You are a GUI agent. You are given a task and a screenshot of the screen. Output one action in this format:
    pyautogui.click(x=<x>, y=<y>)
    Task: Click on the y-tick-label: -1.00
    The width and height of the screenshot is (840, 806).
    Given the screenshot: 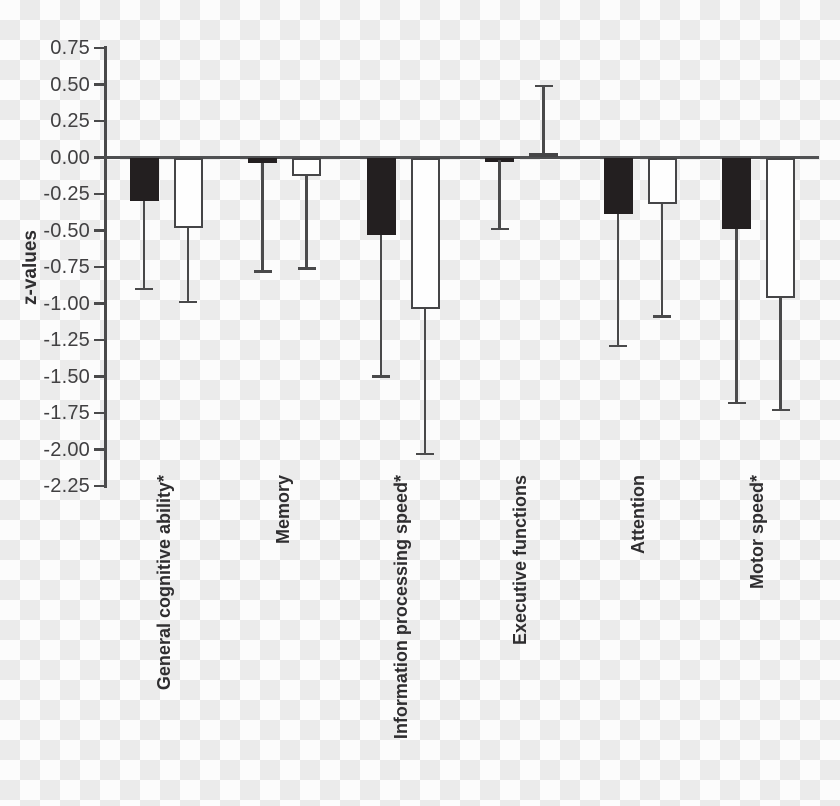 What is the action you would take?
    pyautogui.click(x=66, y=303)
    